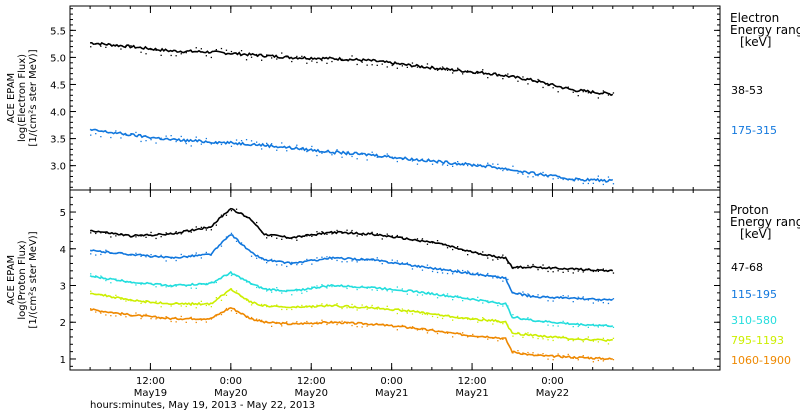  What do you see at coordinates (765, 30) in the screenshot?
I see `legend-header-line: Energy ranges` at bounding box center [765, 30].